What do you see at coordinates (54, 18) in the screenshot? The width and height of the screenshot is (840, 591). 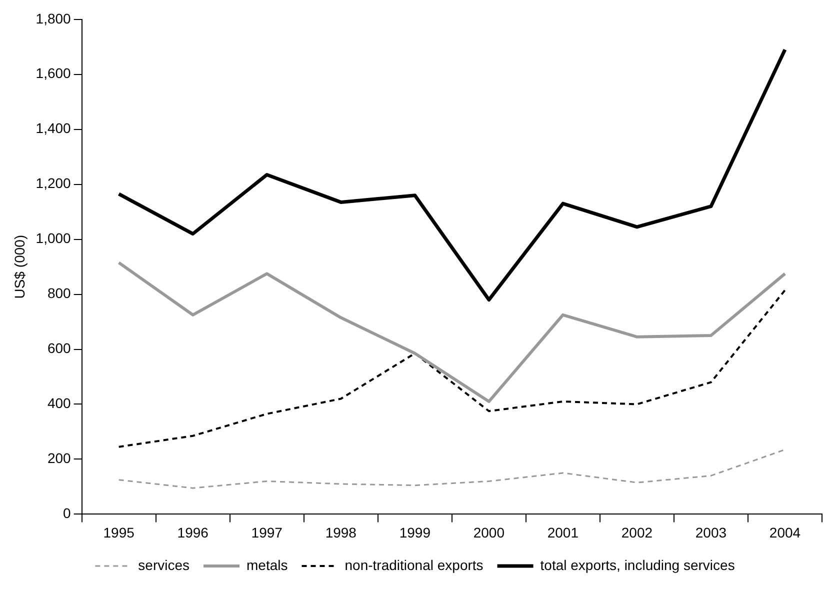 I see `y-tick-label: 1,800` at bounding box center [54, 18].